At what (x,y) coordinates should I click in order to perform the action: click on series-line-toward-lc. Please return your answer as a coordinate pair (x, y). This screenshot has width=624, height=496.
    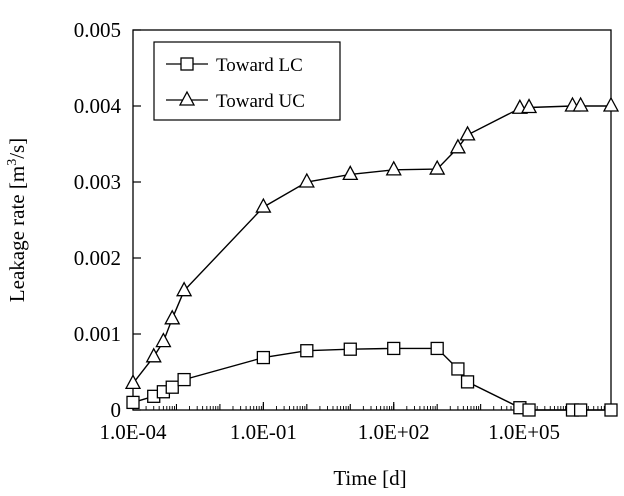
    Looking at the image, I should click on (371, 379).